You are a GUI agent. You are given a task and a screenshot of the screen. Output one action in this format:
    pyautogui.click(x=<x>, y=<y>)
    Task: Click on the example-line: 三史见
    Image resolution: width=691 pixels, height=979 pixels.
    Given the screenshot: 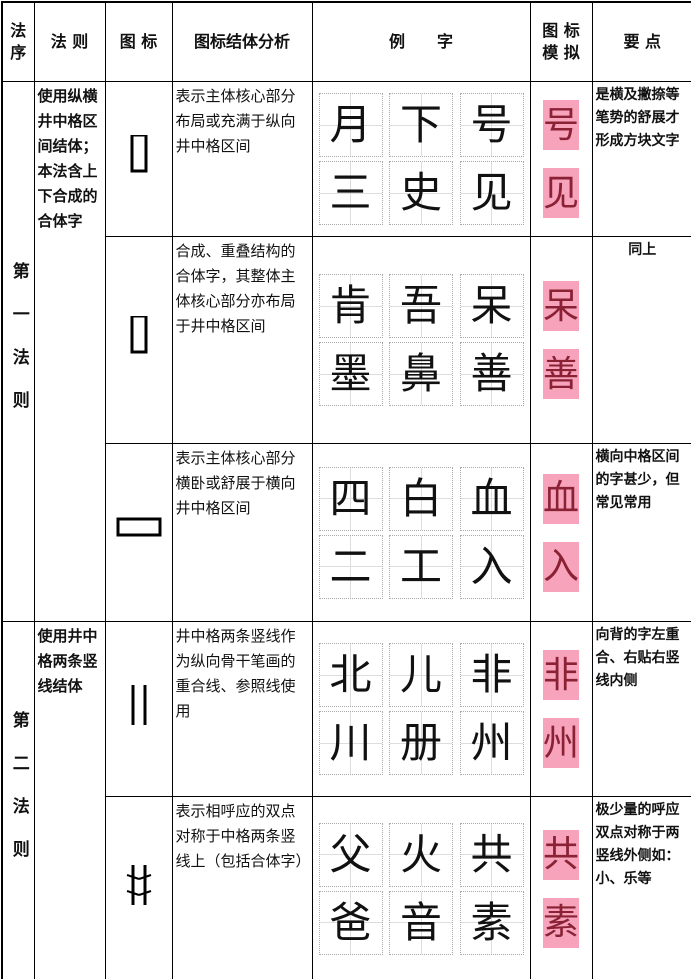 What is the action you would take?
    pyautogui.click(x=421, y=193)
    